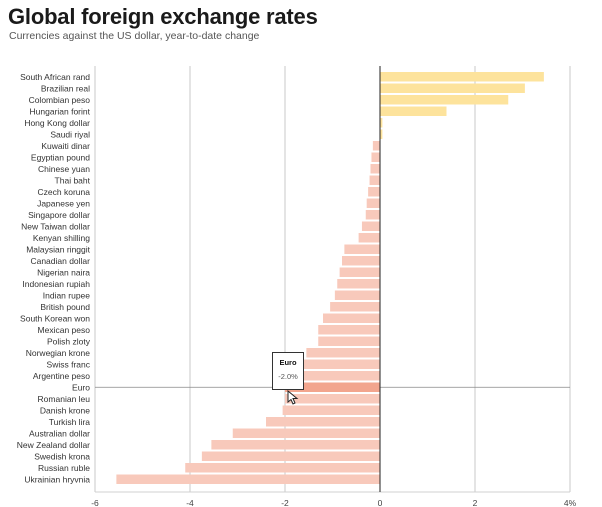 The width and height of the screenshot is (602, 507). What do you see at coordinates (69, 365) in the screenshot?
I see `category-label: Swiss franc` at bounding box center [69, 365].